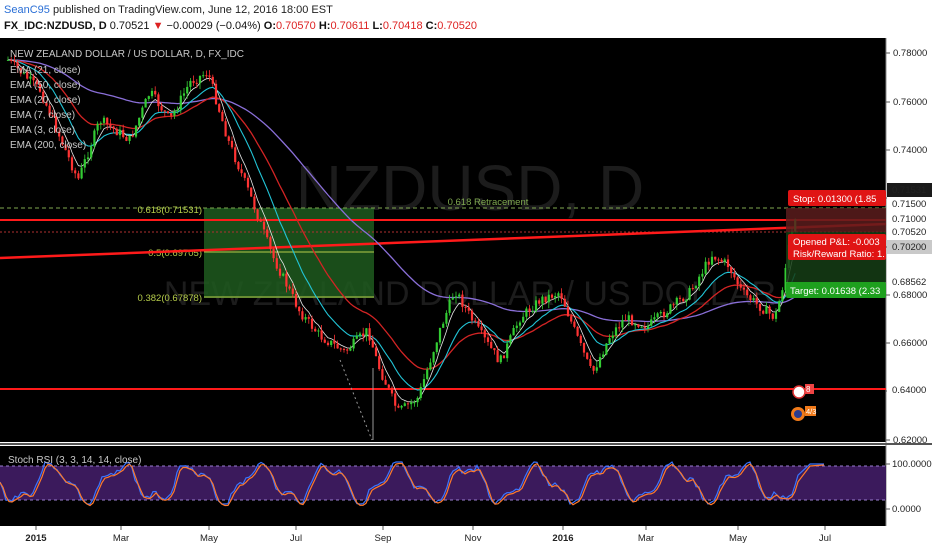 Image resolution: width=932 pixels, height=550 pixels. I want to click on flag-us-icon, so click(799, 392).